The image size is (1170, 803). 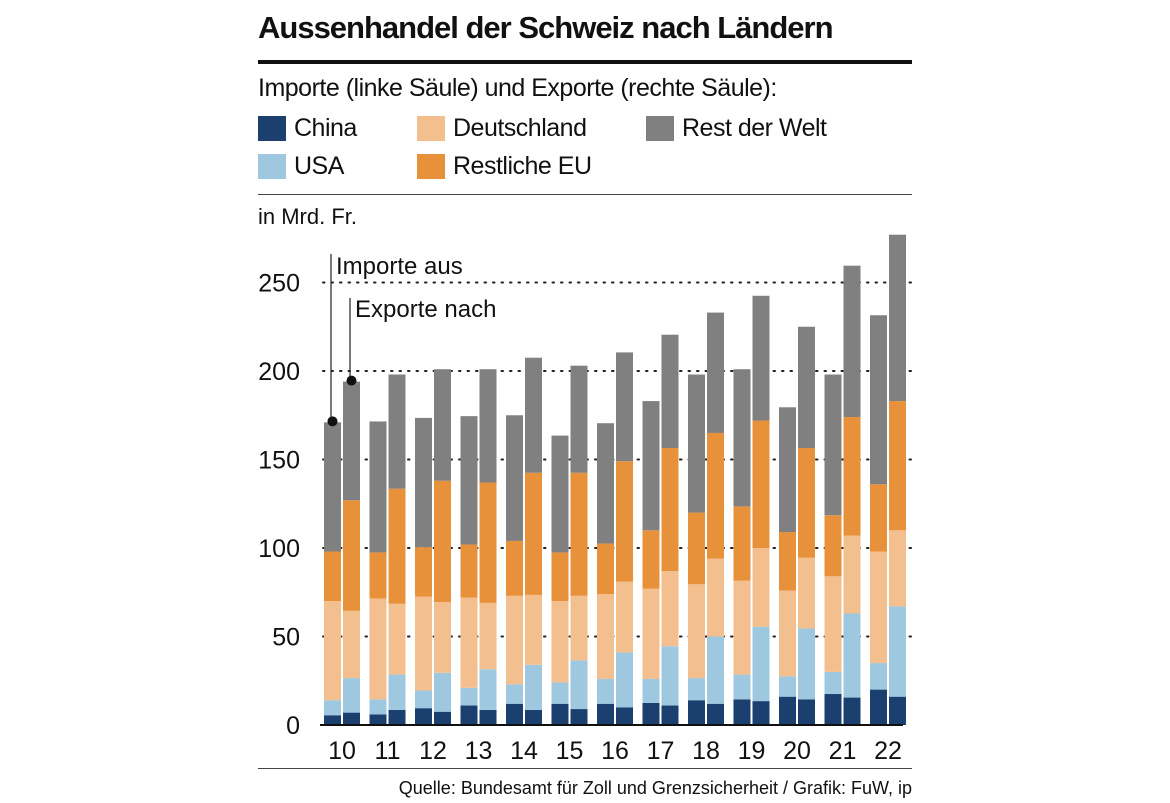 I want to click on legend-swatch-china, so click(x=272, y=128).